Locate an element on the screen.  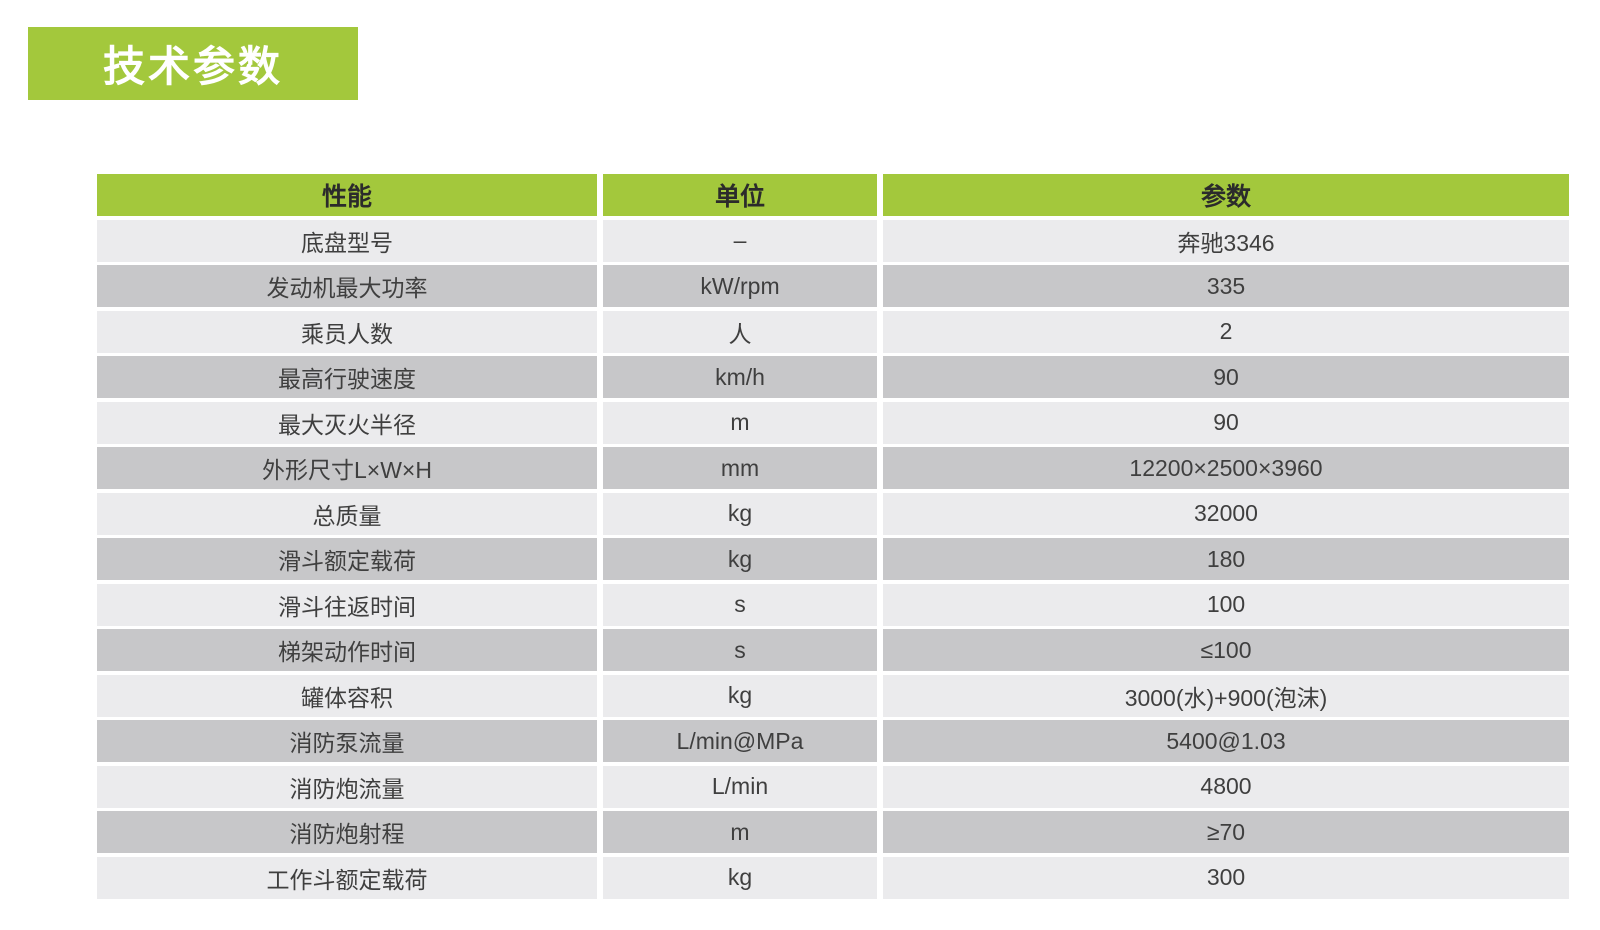
param-name-cell: 底盘型号 is located at coordinates (347, 240).